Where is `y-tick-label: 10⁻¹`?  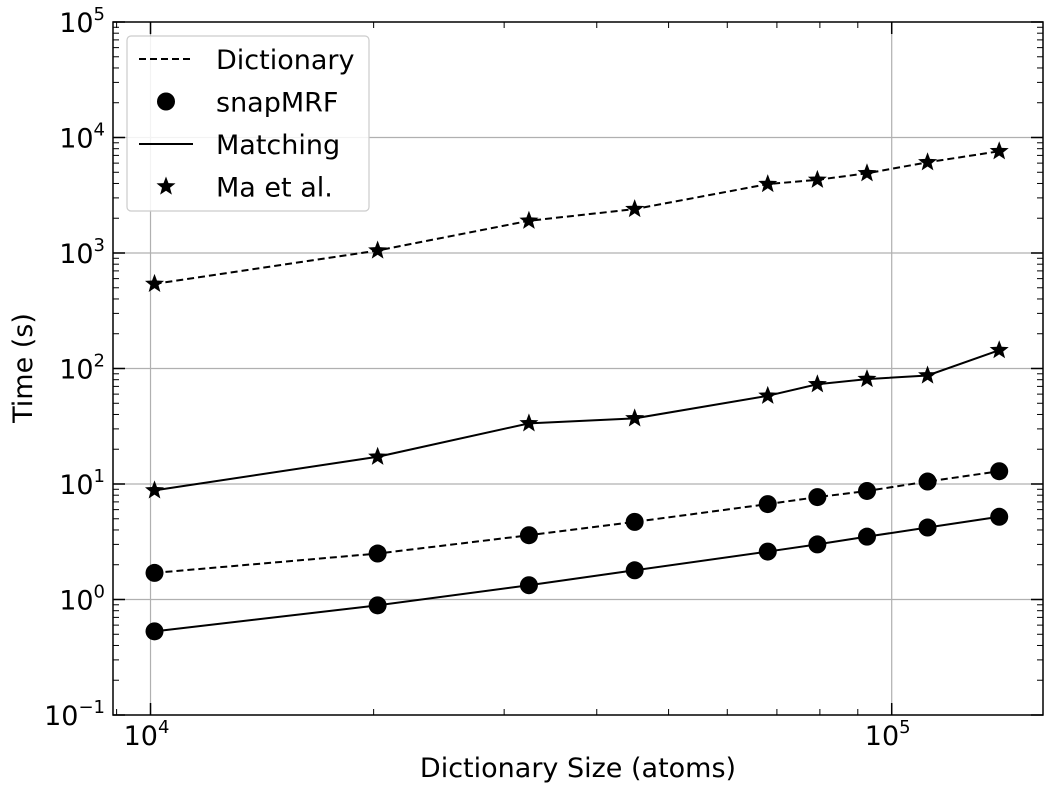 y-tick-label: 10⁻¹ is located at coordinates (74, 714).